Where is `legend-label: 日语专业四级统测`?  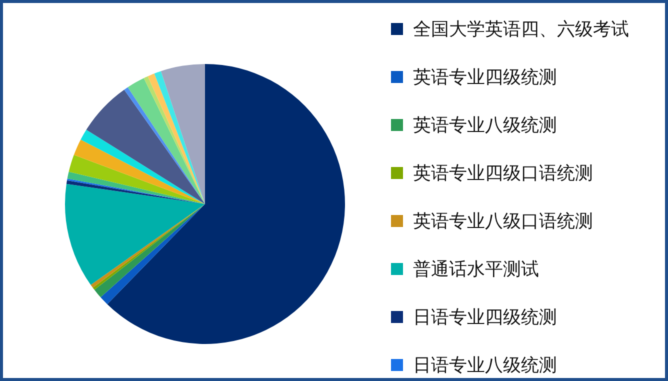
legend-label: 日语专业四级统测 is located at coordinates (485, 317).